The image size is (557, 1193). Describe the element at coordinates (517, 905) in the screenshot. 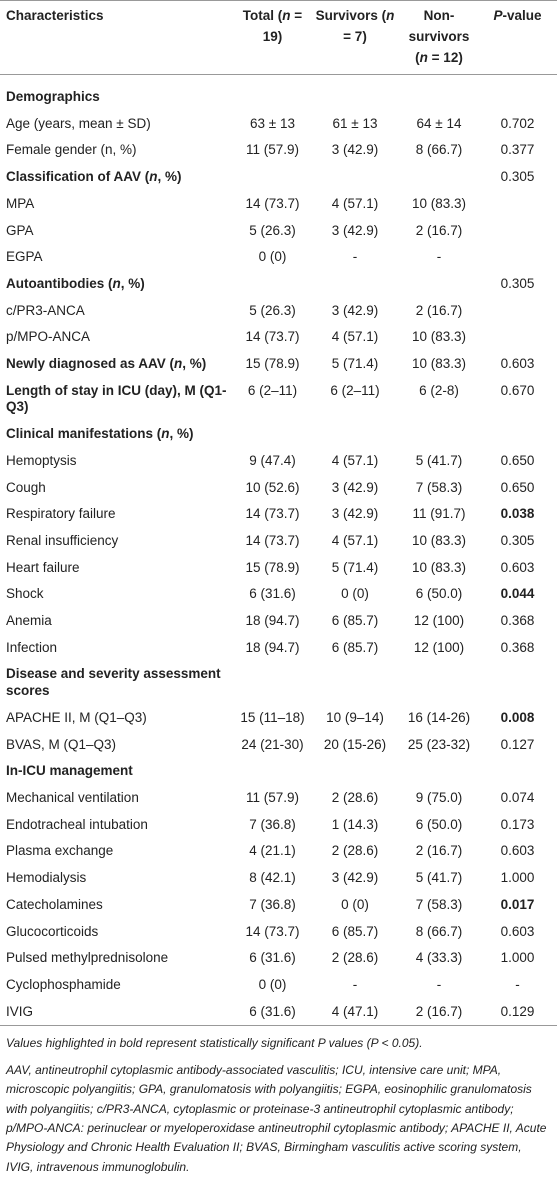

I see `p-value-cell: 0.017` at that location.